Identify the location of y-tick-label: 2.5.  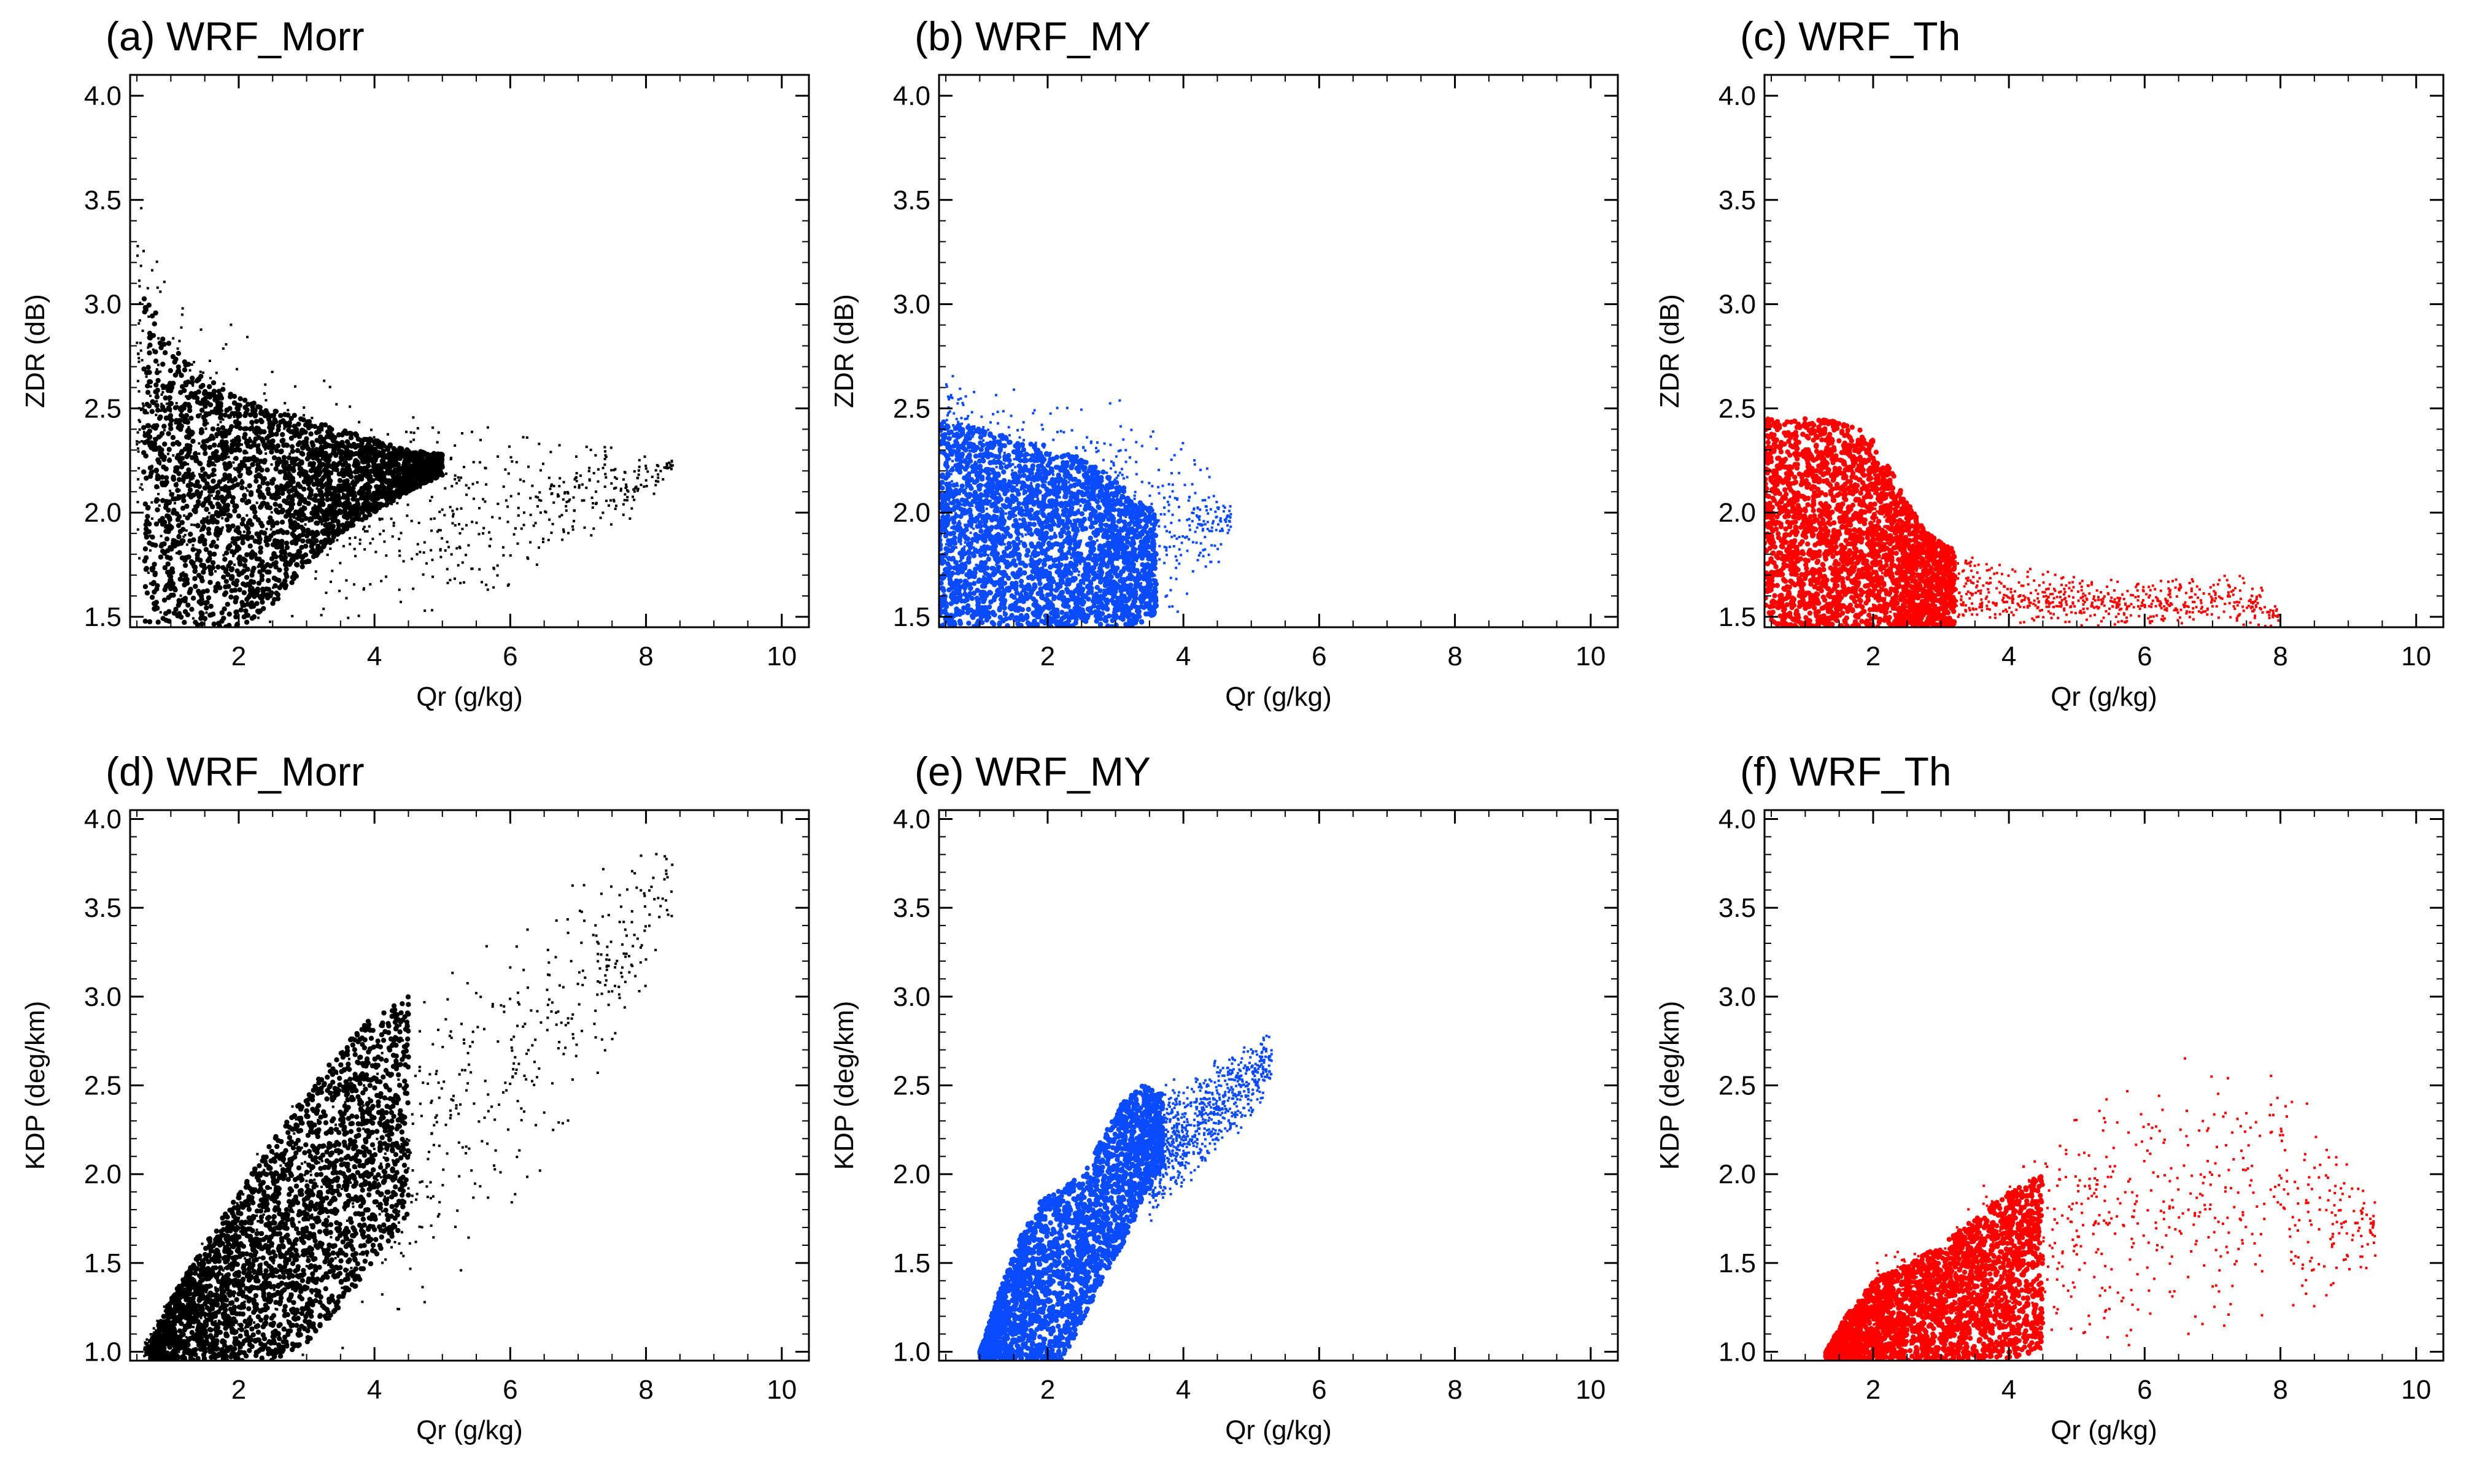
(103, 408).